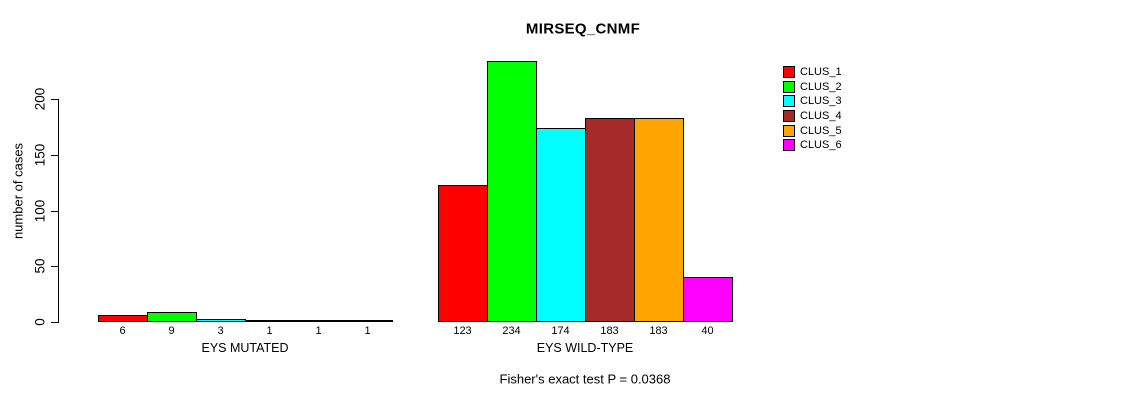 Image resolution: width=1140 pixels, height=400 pixels. Describe the element at coordinates (821, 116) in the screenshot. I see `legend-item-label: CLUS_4` at that location.